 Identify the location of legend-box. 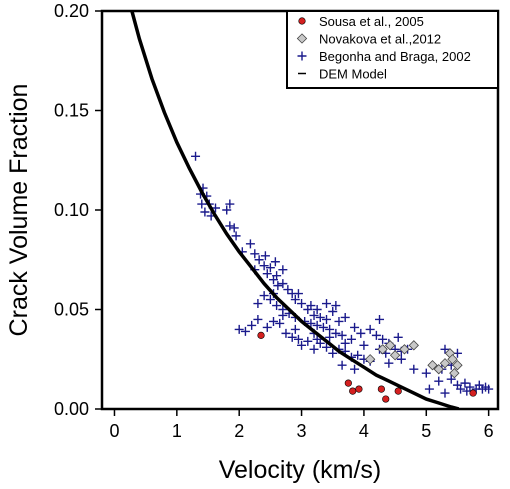
(392, 49).